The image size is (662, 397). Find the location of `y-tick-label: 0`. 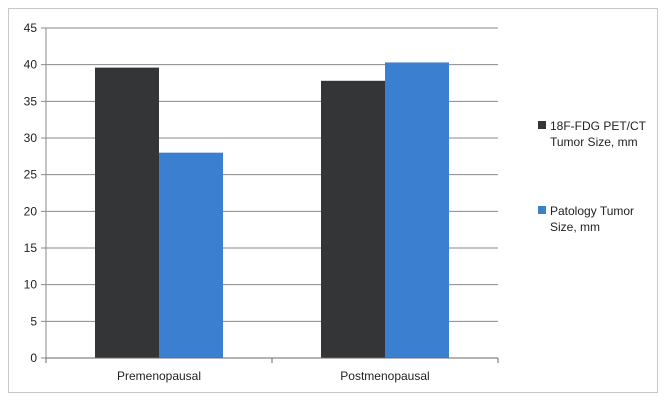

y-tick-label: 0 is located at coordinates (33, 358).